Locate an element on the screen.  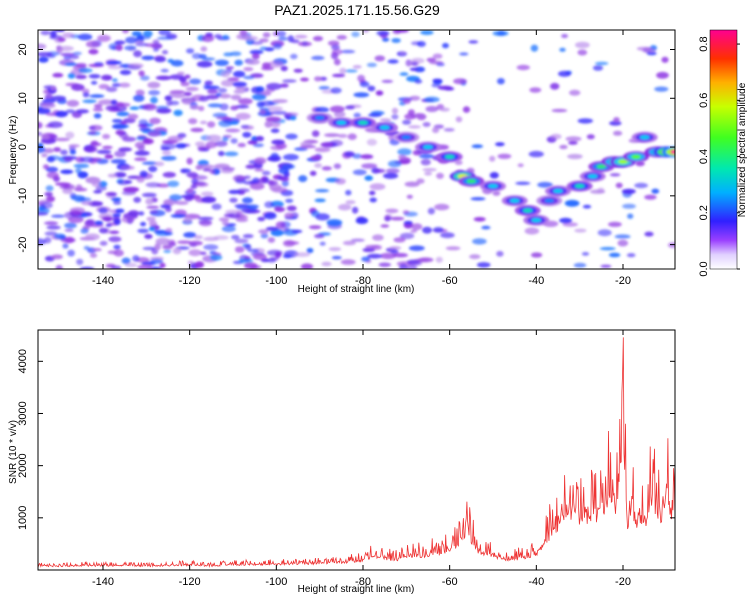
colorbar-tick-label: 0.6 is located at coordinates (704, 100).